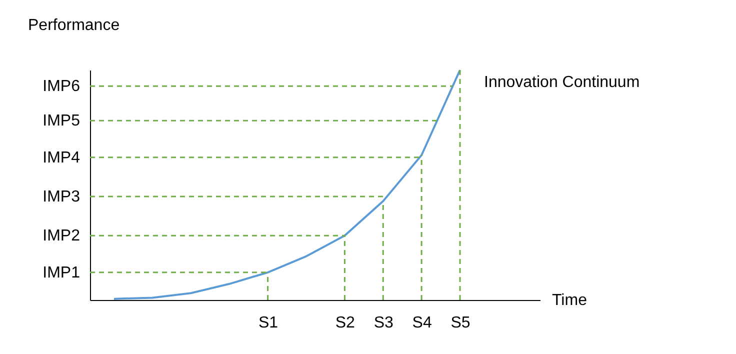  Describe the element at coordinates (384, 323) in the screenshot. I see `x-tick-label: S3` at that location.